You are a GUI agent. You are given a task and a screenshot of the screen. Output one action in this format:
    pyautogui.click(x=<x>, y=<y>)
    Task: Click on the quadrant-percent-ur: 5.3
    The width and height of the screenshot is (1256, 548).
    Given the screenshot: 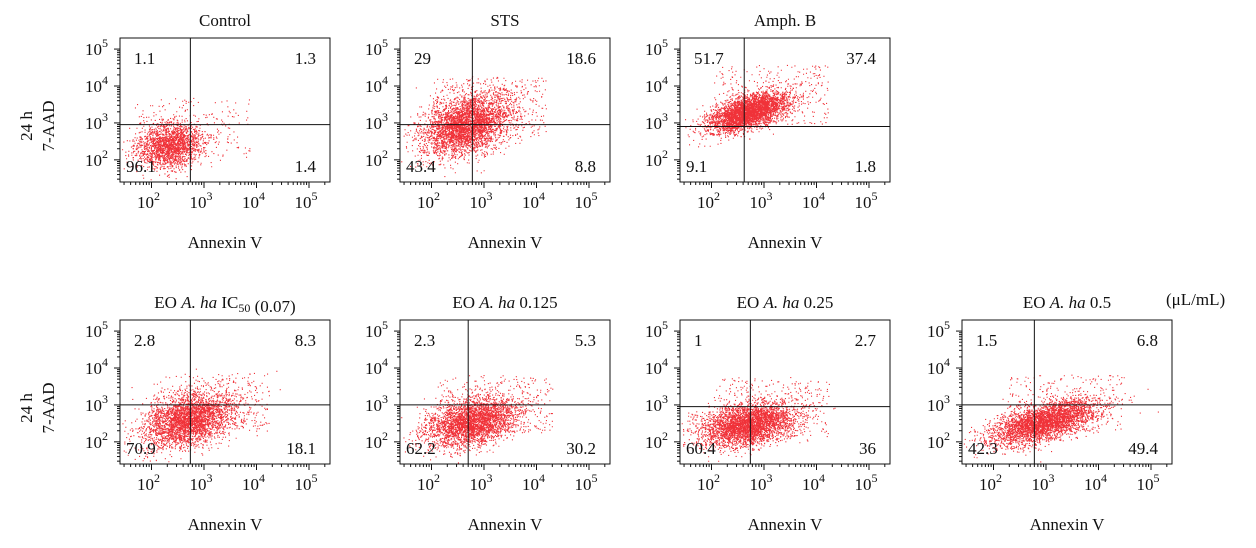 What is the action you would take?
    pyautogui.click(x=585, y=340)
    